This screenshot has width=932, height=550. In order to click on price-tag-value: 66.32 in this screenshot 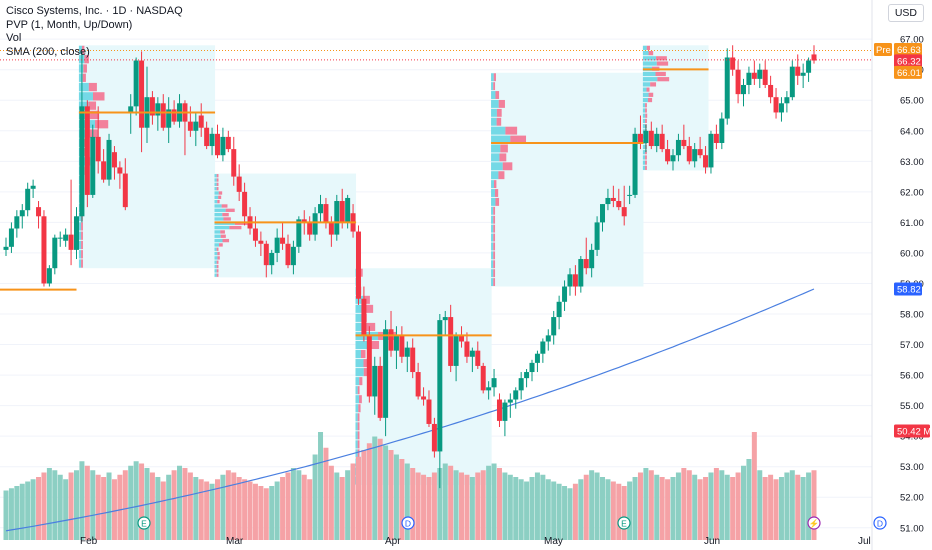, I will do `click(909, 61)`.